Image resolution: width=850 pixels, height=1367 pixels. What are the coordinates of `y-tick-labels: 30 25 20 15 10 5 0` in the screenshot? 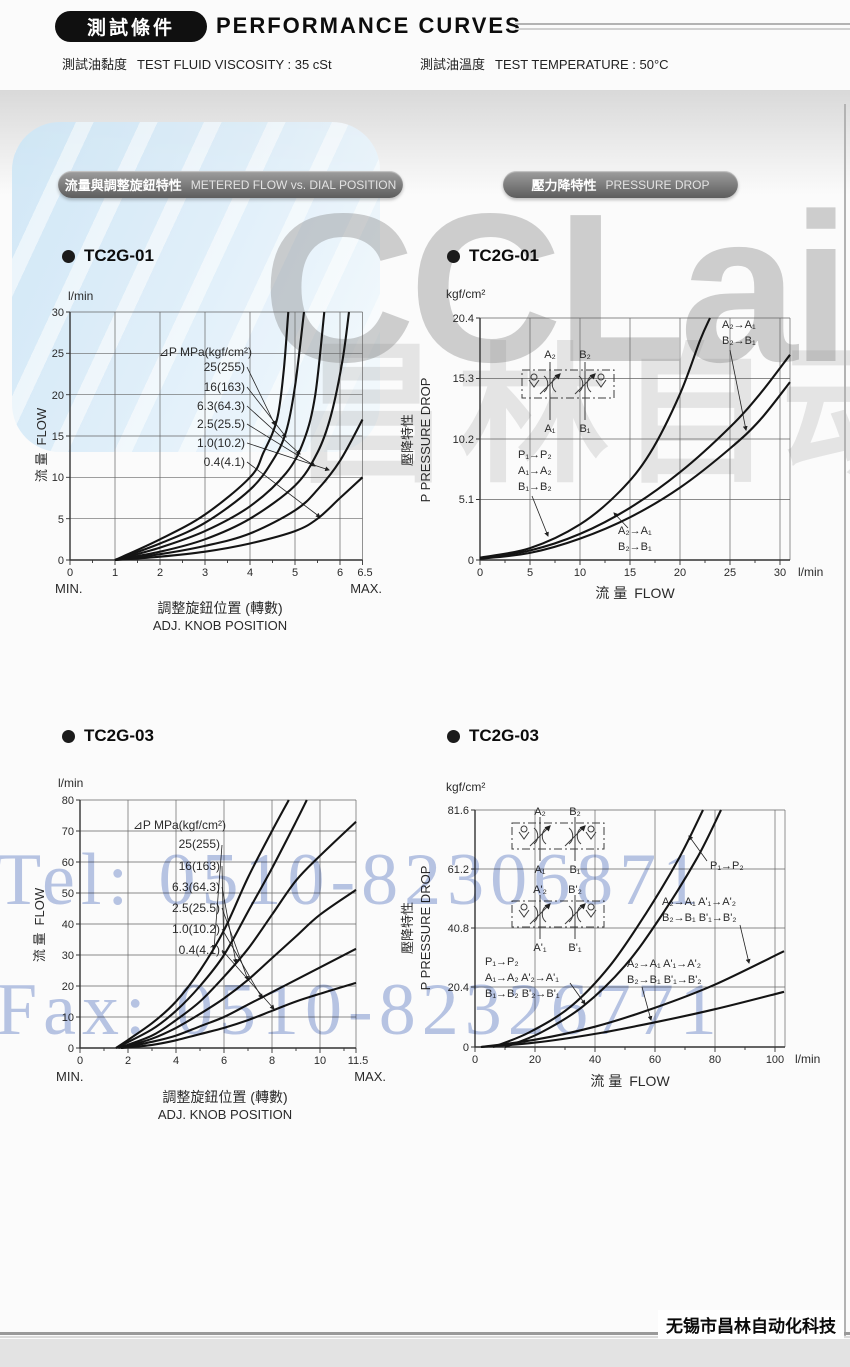 It's located at (58, 437).